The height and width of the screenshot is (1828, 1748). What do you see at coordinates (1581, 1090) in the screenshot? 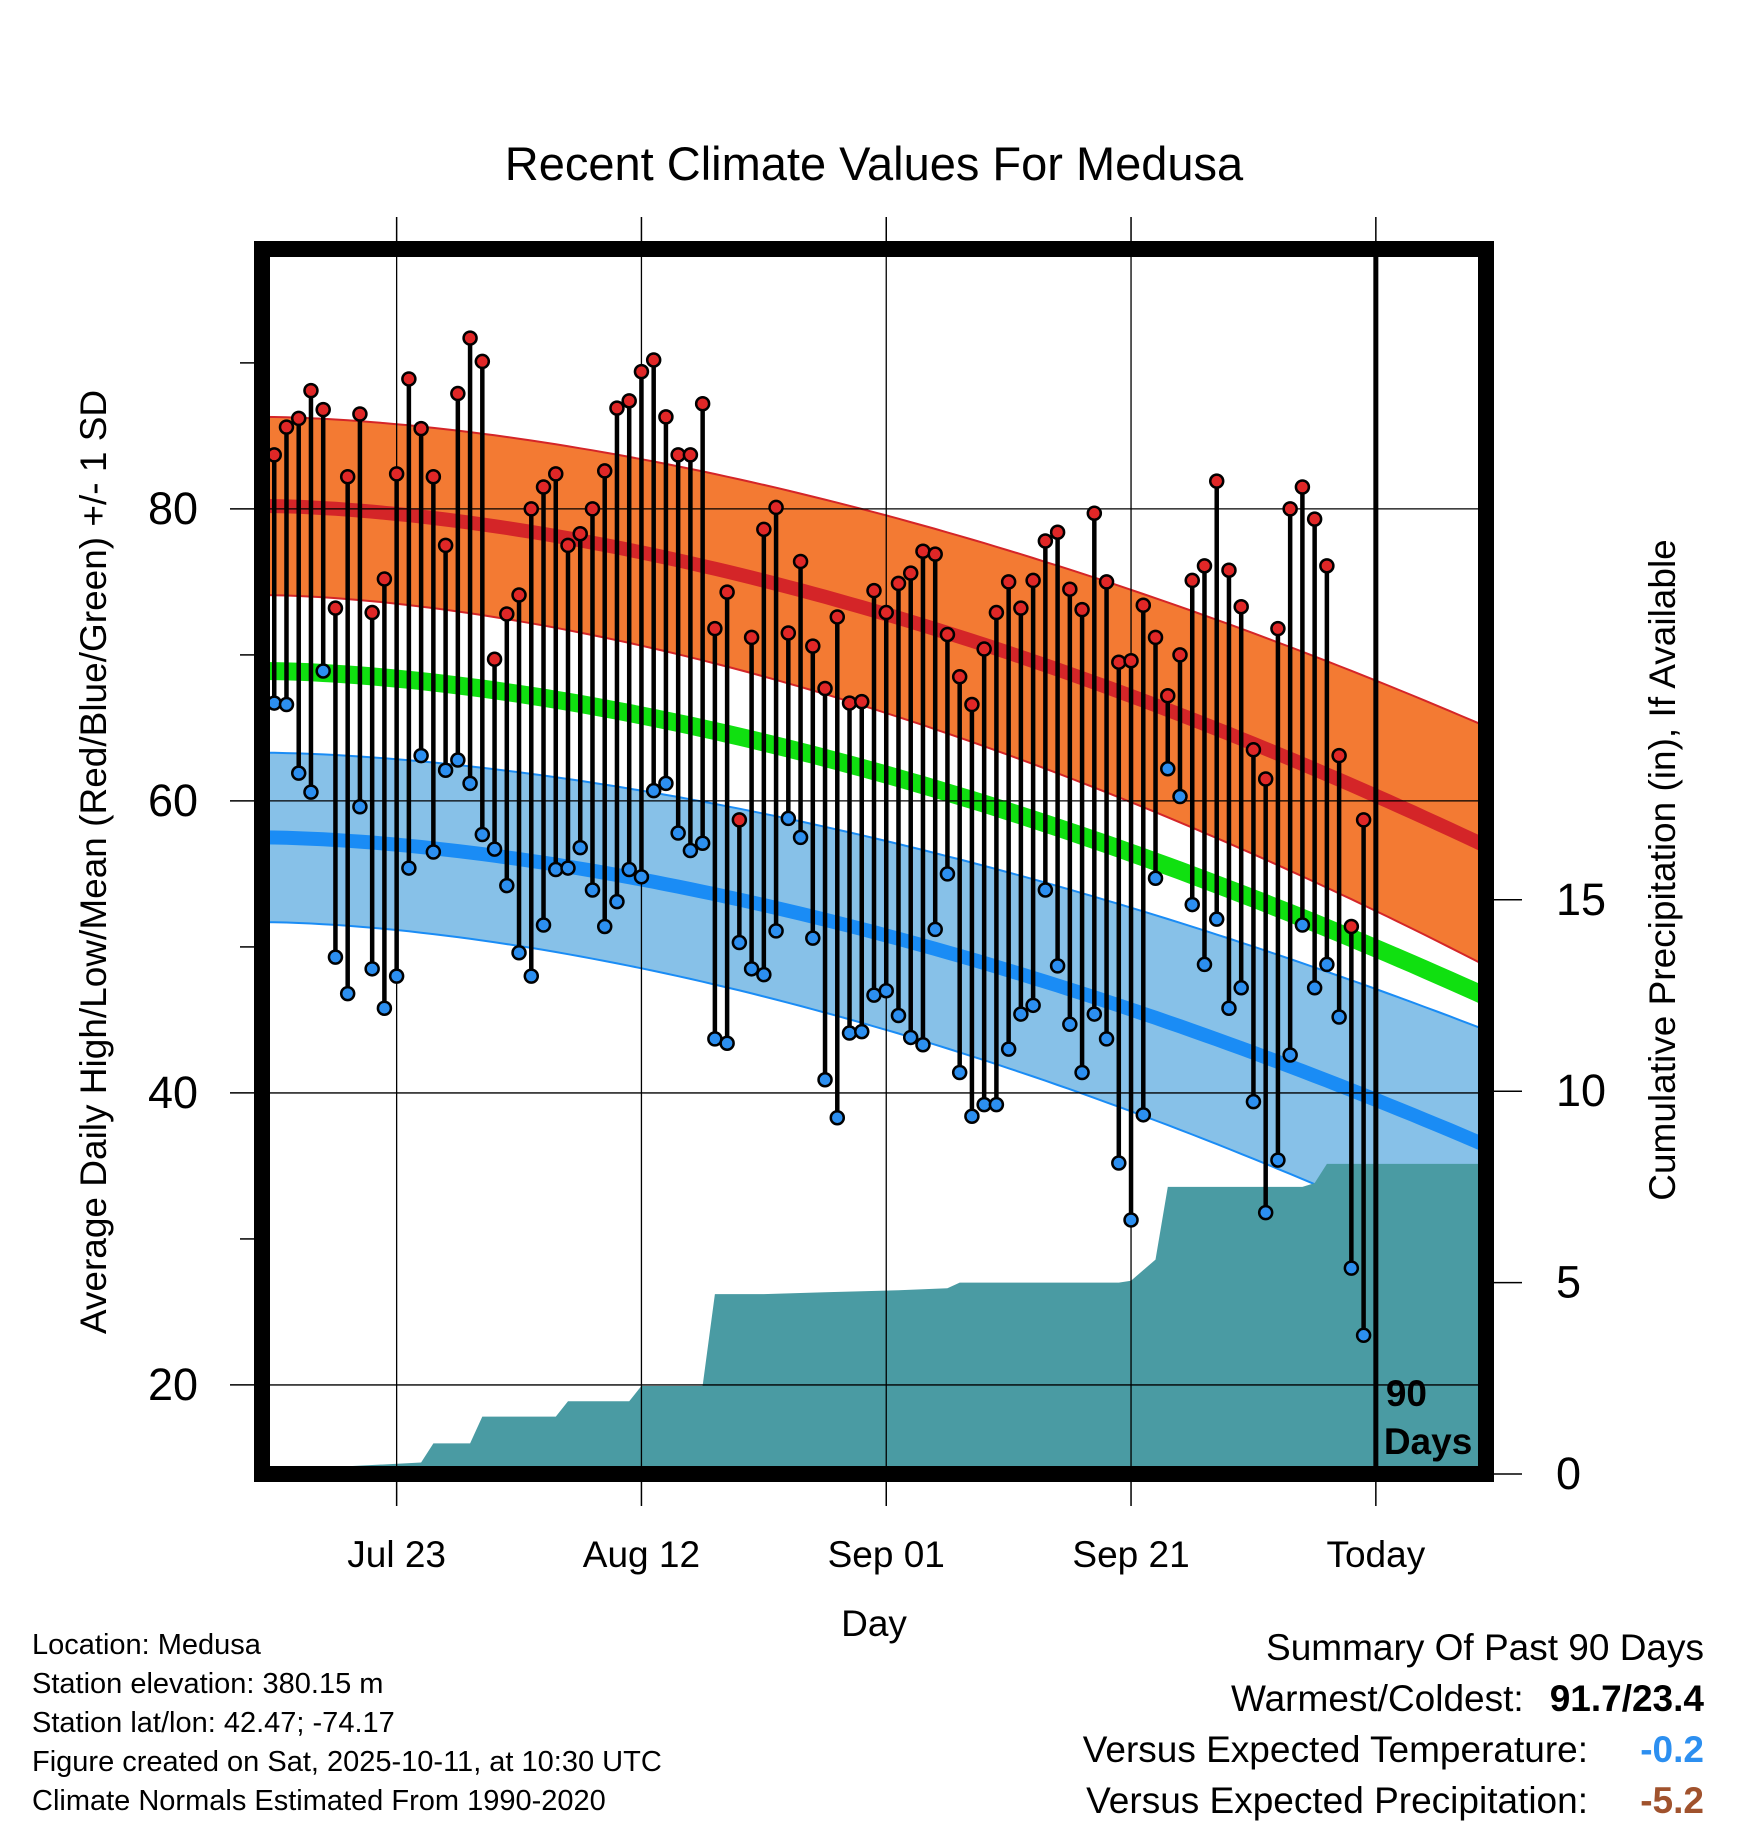
I see `y-tick-label-right: 10` at bounding box center [1581, 1090].